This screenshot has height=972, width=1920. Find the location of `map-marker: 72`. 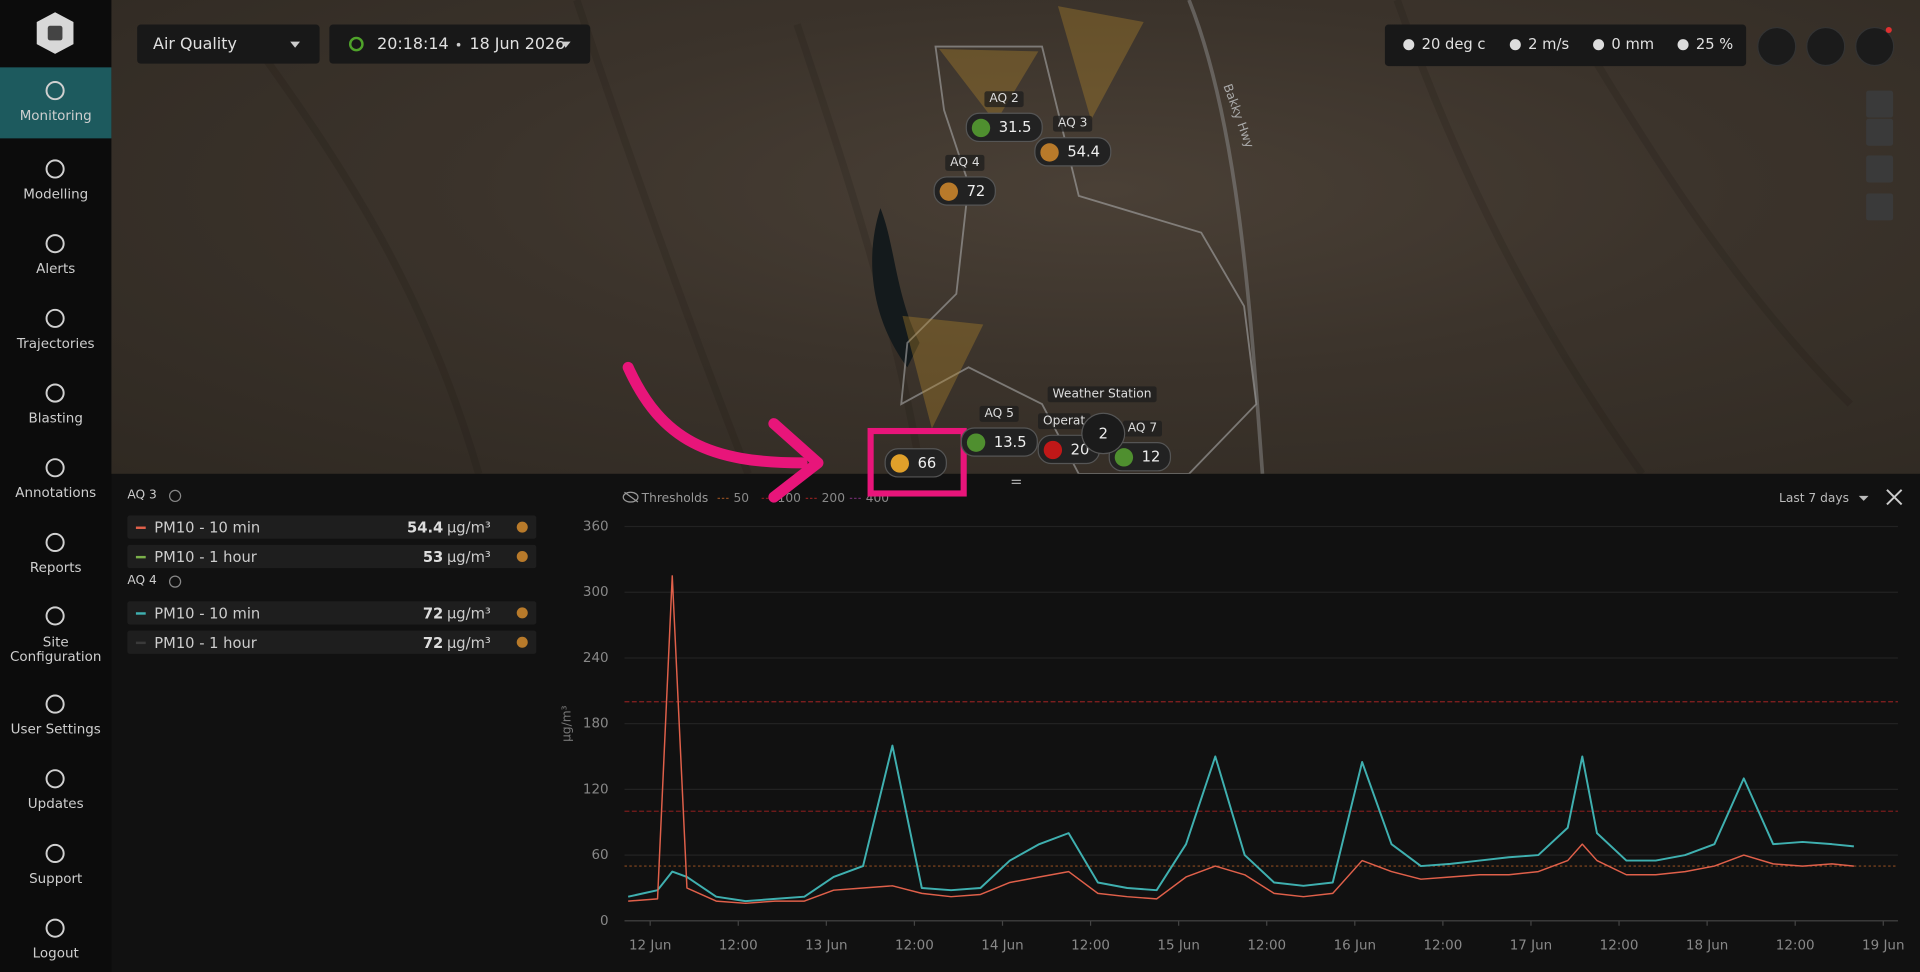

map-marker: 72 is located at coordinates (965, 191).